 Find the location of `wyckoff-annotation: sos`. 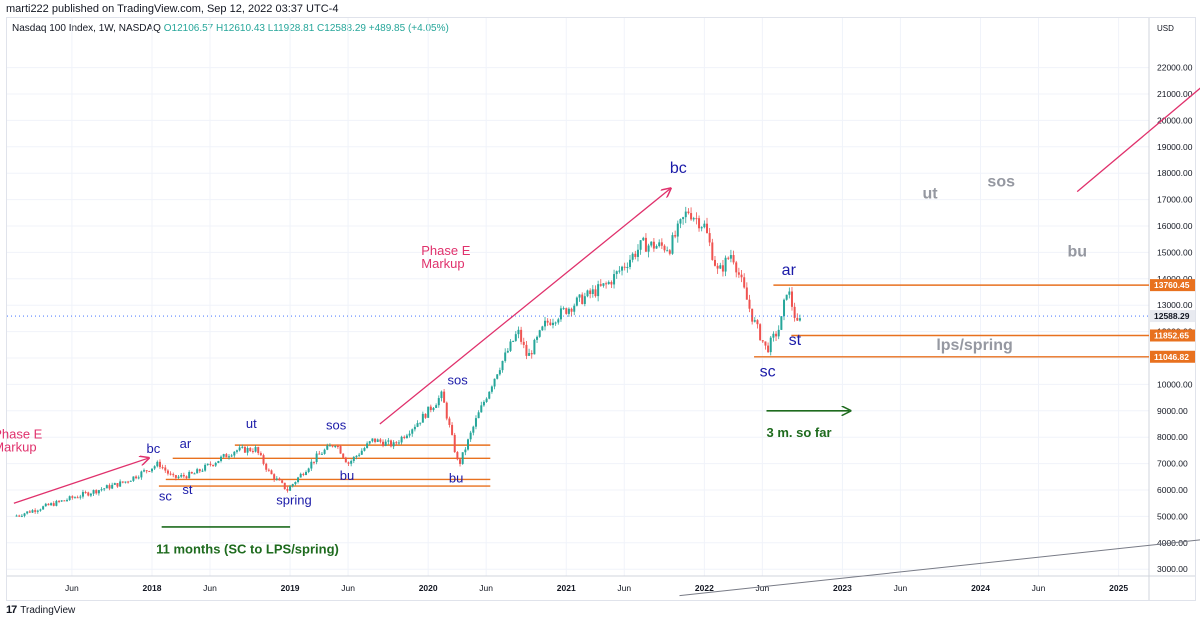

wyckoff-annotation: sos is located at coordinates (1001, 181).